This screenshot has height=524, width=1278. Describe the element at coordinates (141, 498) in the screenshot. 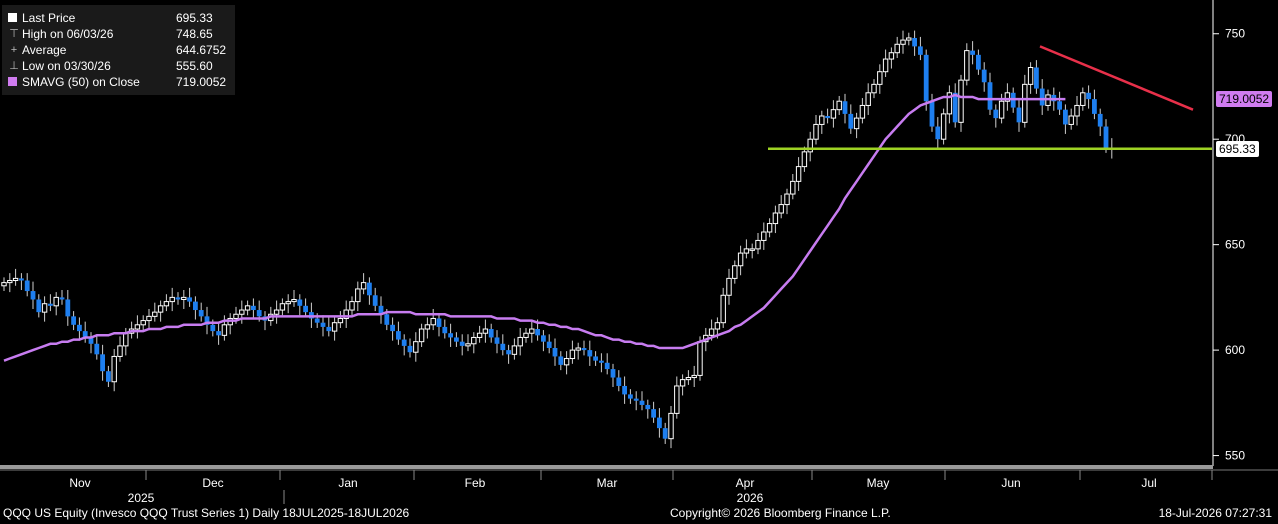

I see `year-label: 2025` at that location.